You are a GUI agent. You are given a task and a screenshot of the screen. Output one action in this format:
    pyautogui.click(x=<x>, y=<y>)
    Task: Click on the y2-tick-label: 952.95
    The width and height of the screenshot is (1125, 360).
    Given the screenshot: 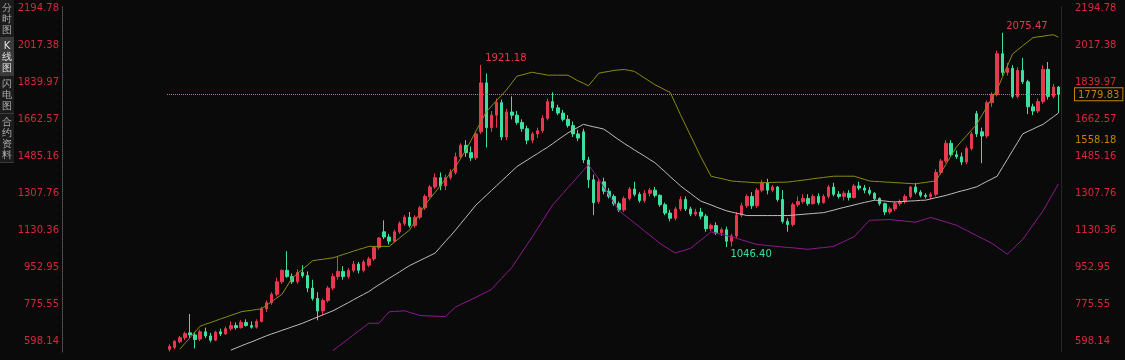 What is the action you would take?
    pyautogui.click(x=41, y=267)
    